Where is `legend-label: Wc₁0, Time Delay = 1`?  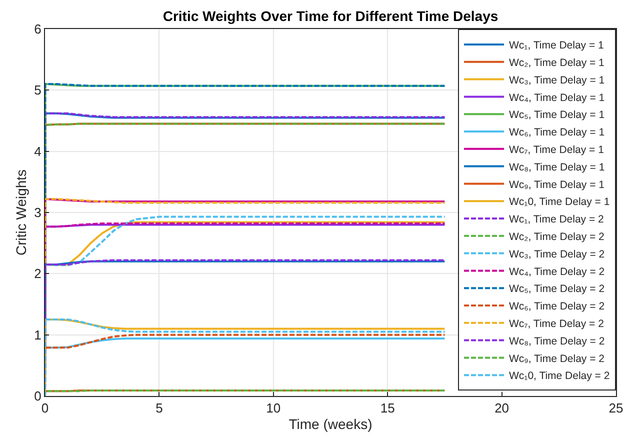
legend-label: Wc₁0, Time Delay = 1 is located at coordinates (559, 202).